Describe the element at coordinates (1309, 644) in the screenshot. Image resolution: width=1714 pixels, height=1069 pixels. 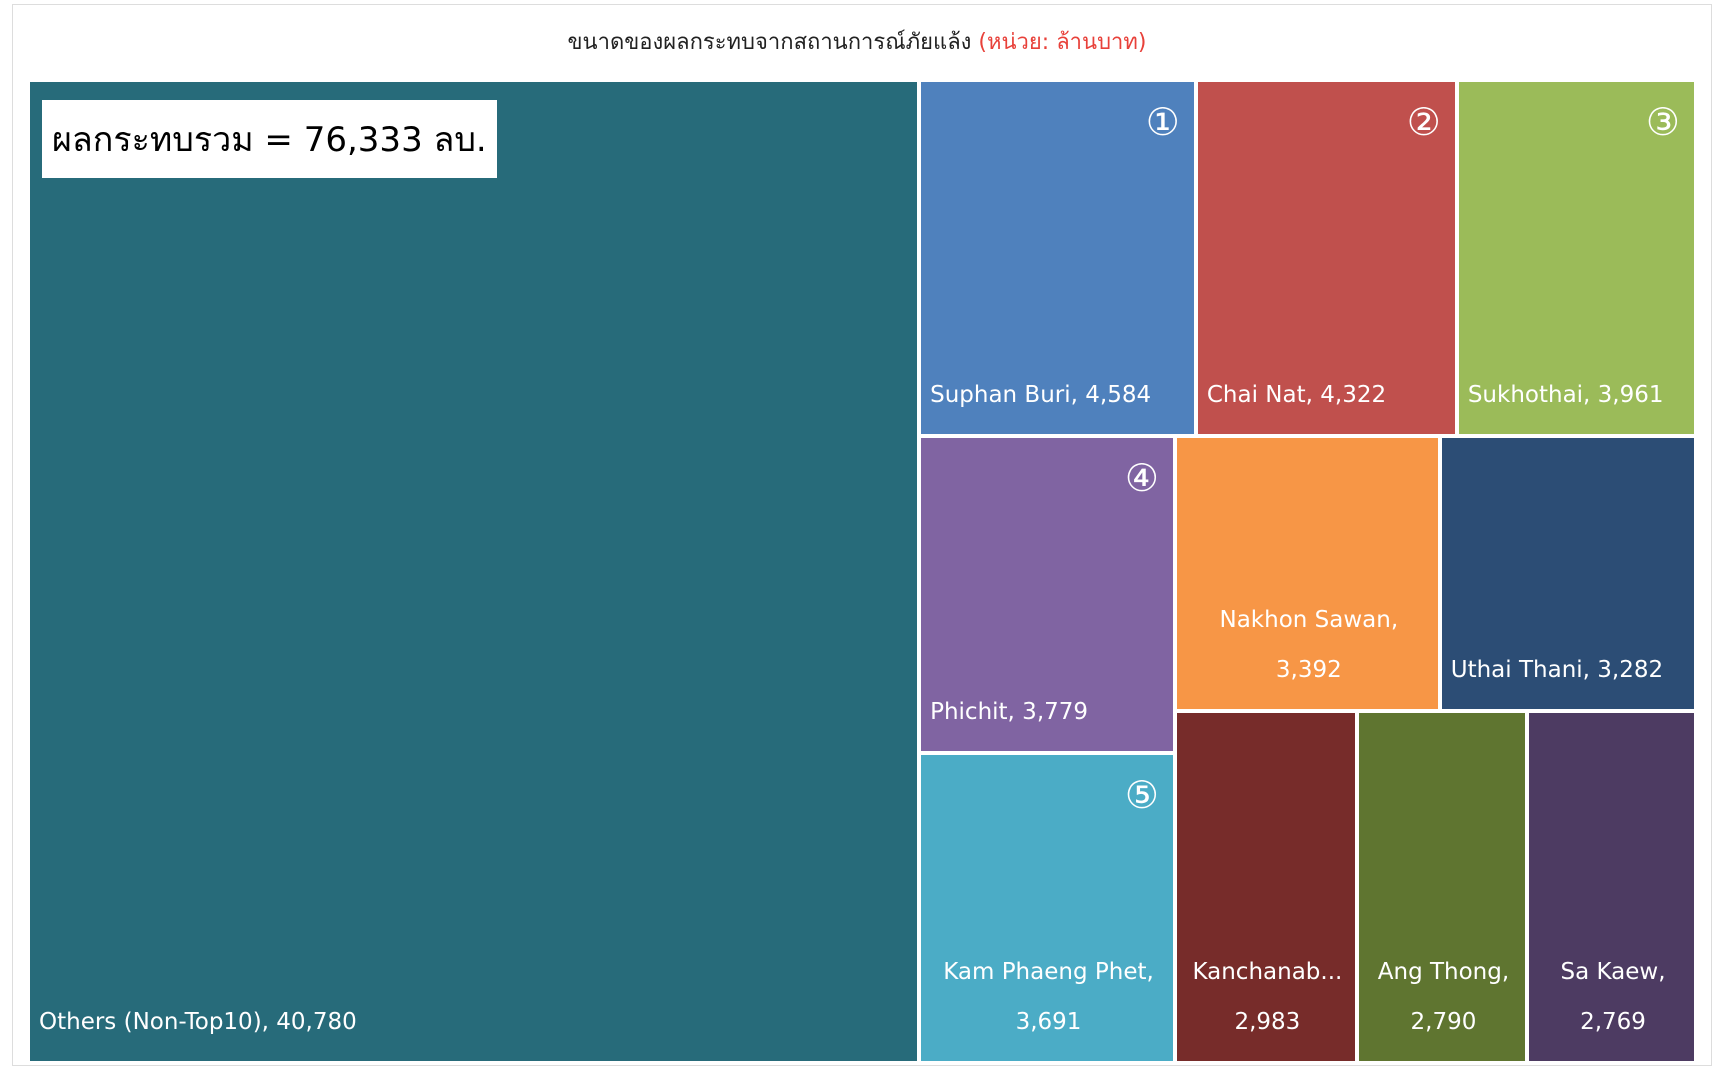
I see `tile-label: Nakhon Sawan, 3,392` at that location.